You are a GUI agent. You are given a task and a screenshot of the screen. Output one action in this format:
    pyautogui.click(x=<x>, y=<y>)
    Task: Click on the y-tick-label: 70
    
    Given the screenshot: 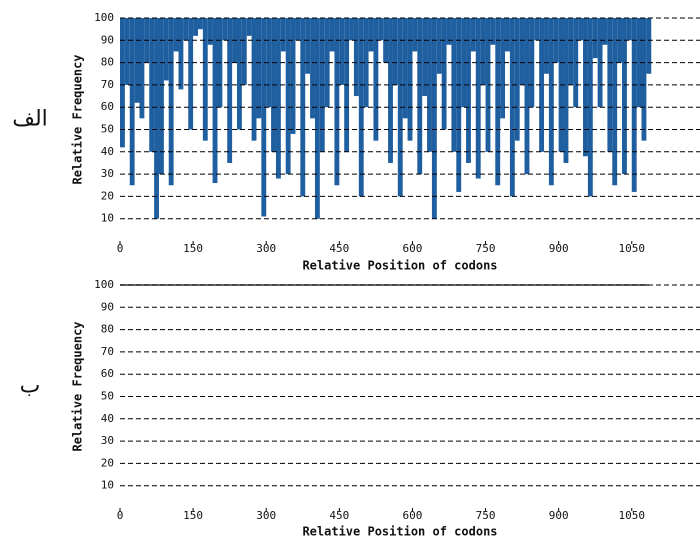 What is the action you would take?
    pyautogui.click(x=107, y=84)
    